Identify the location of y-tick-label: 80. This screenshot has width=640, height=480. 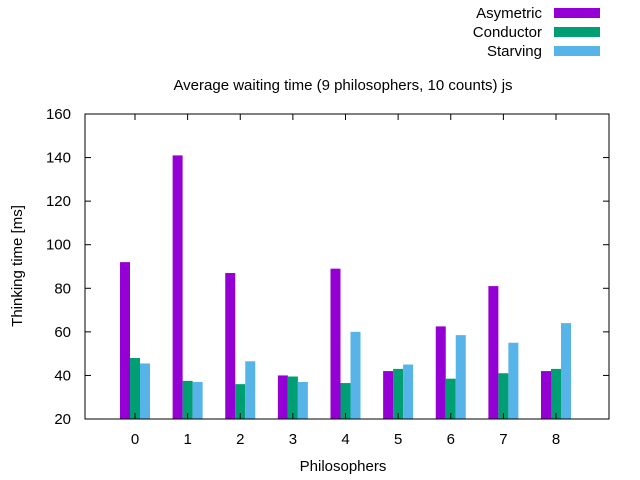
(62, 288).